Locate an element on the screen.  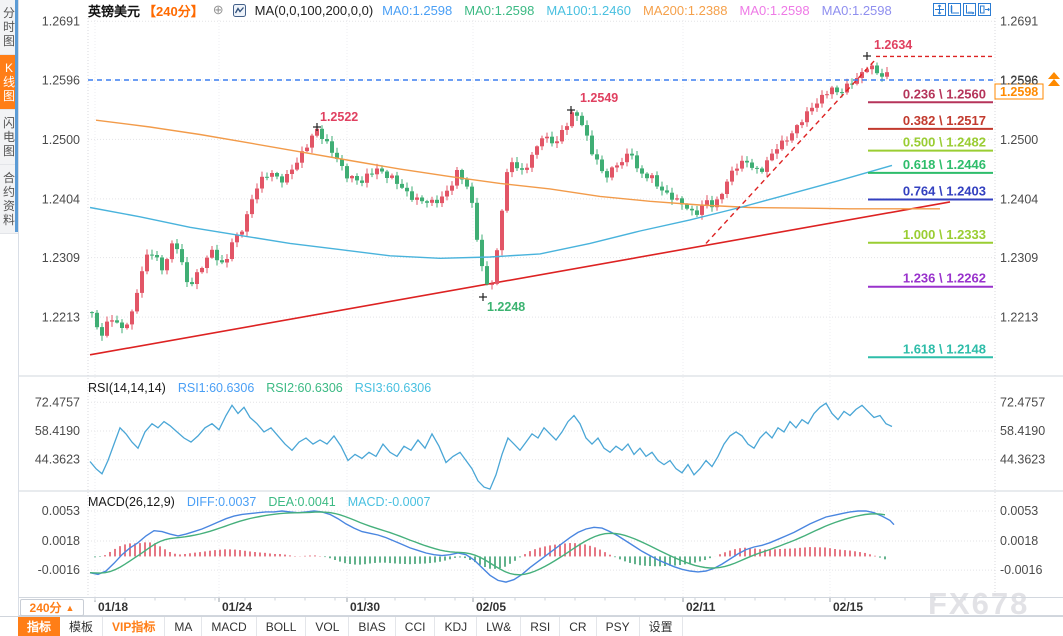
ma-value-2: MA100:1.2460 is located at coordinates (588, 10).